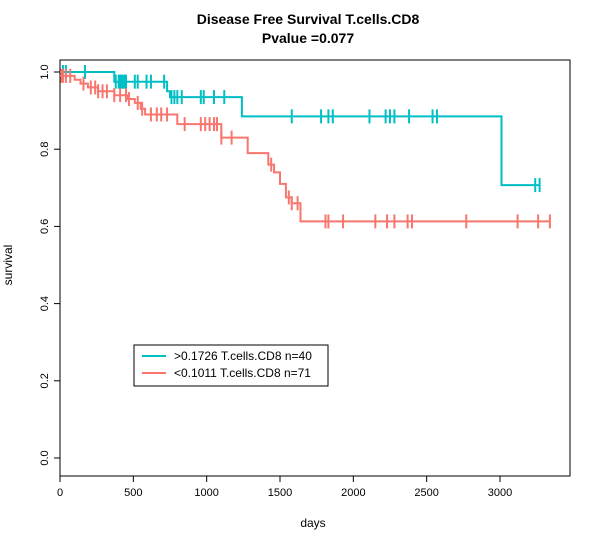  I want to click on y-tick-label: 0.8, so click(45, 149).